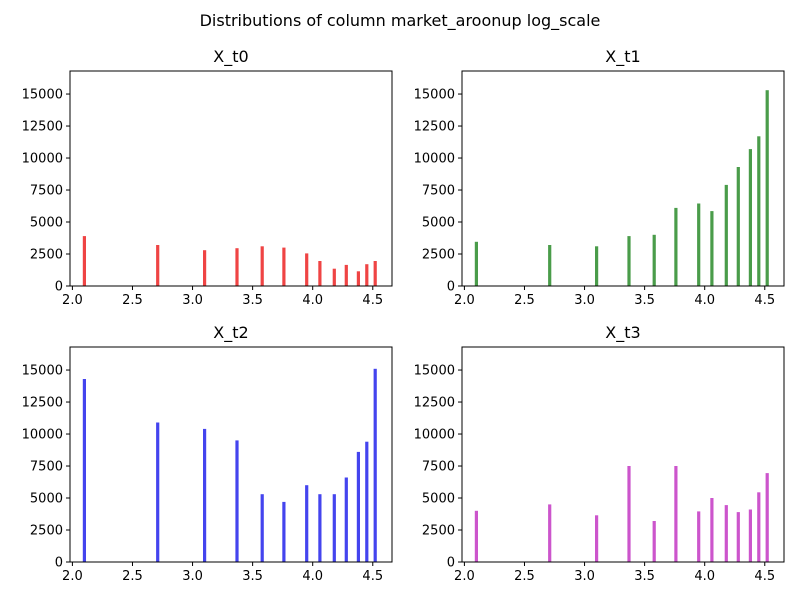 This screenshot has width=800, height=600. I want to click on subplot-title: X_t1, so click(622, 57).